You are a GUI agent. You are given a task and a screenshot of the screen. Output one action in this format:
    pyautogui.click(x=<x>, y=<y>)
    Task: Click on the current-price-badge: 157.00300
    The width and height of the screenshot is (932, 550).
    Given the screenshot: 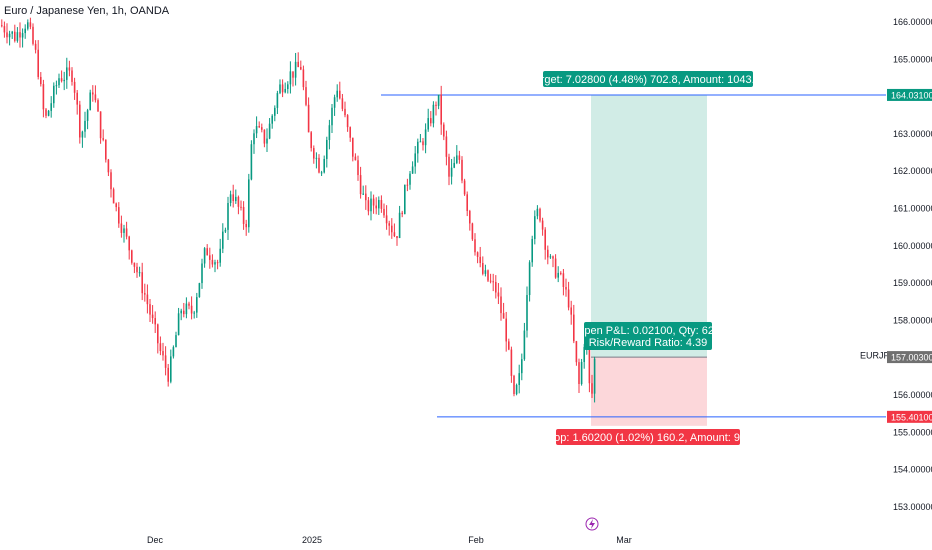 What is the action you would take?
    pyautogui.click(x=911, y=358)
    